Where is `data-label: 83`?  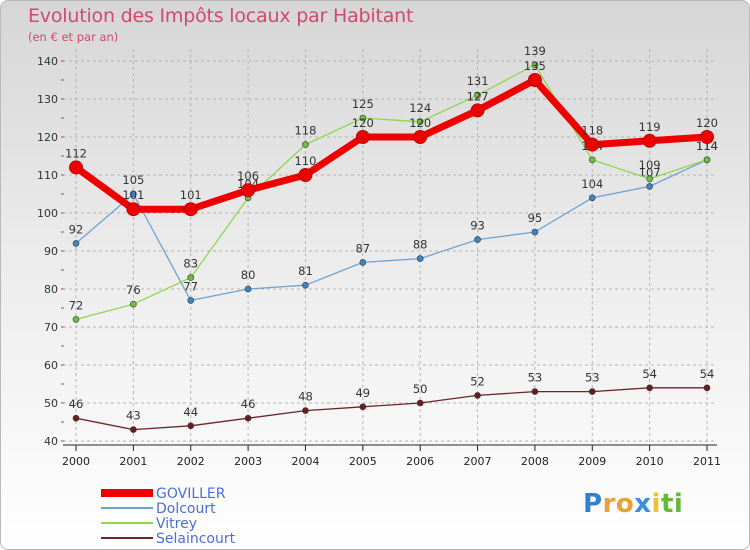 data-label: 83 is located at coordinates (190, 264).